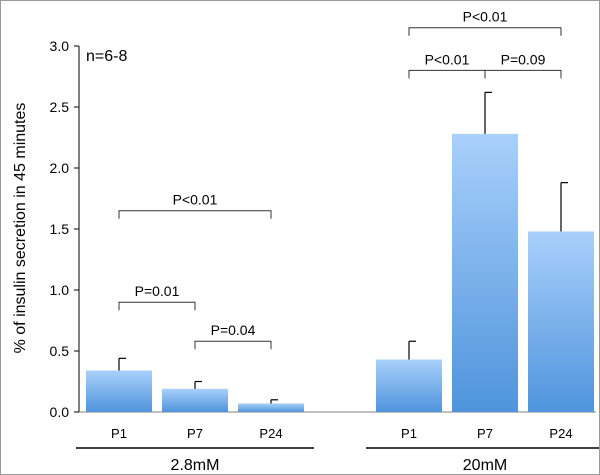 This screenshot has height=475, width=600. I want to click on y-tick-label: 1.5, so click(60, 229).